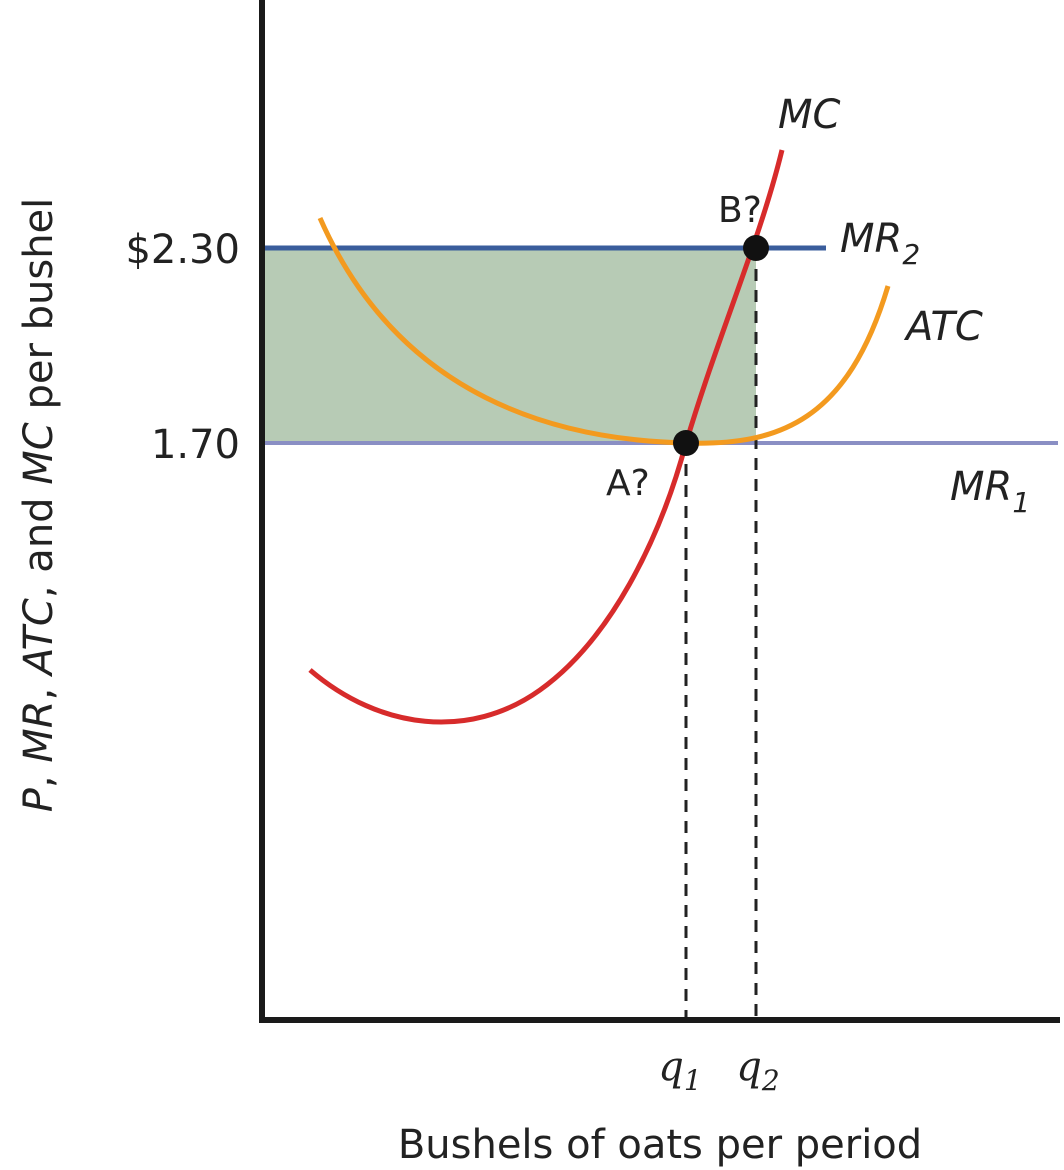 The height and width of the screenshot is (1170, 1064). What do you see at coordinates (39, 453) in the screenshot?
I see `y-title-part-mc: MC` at bounding box center [39, 453].